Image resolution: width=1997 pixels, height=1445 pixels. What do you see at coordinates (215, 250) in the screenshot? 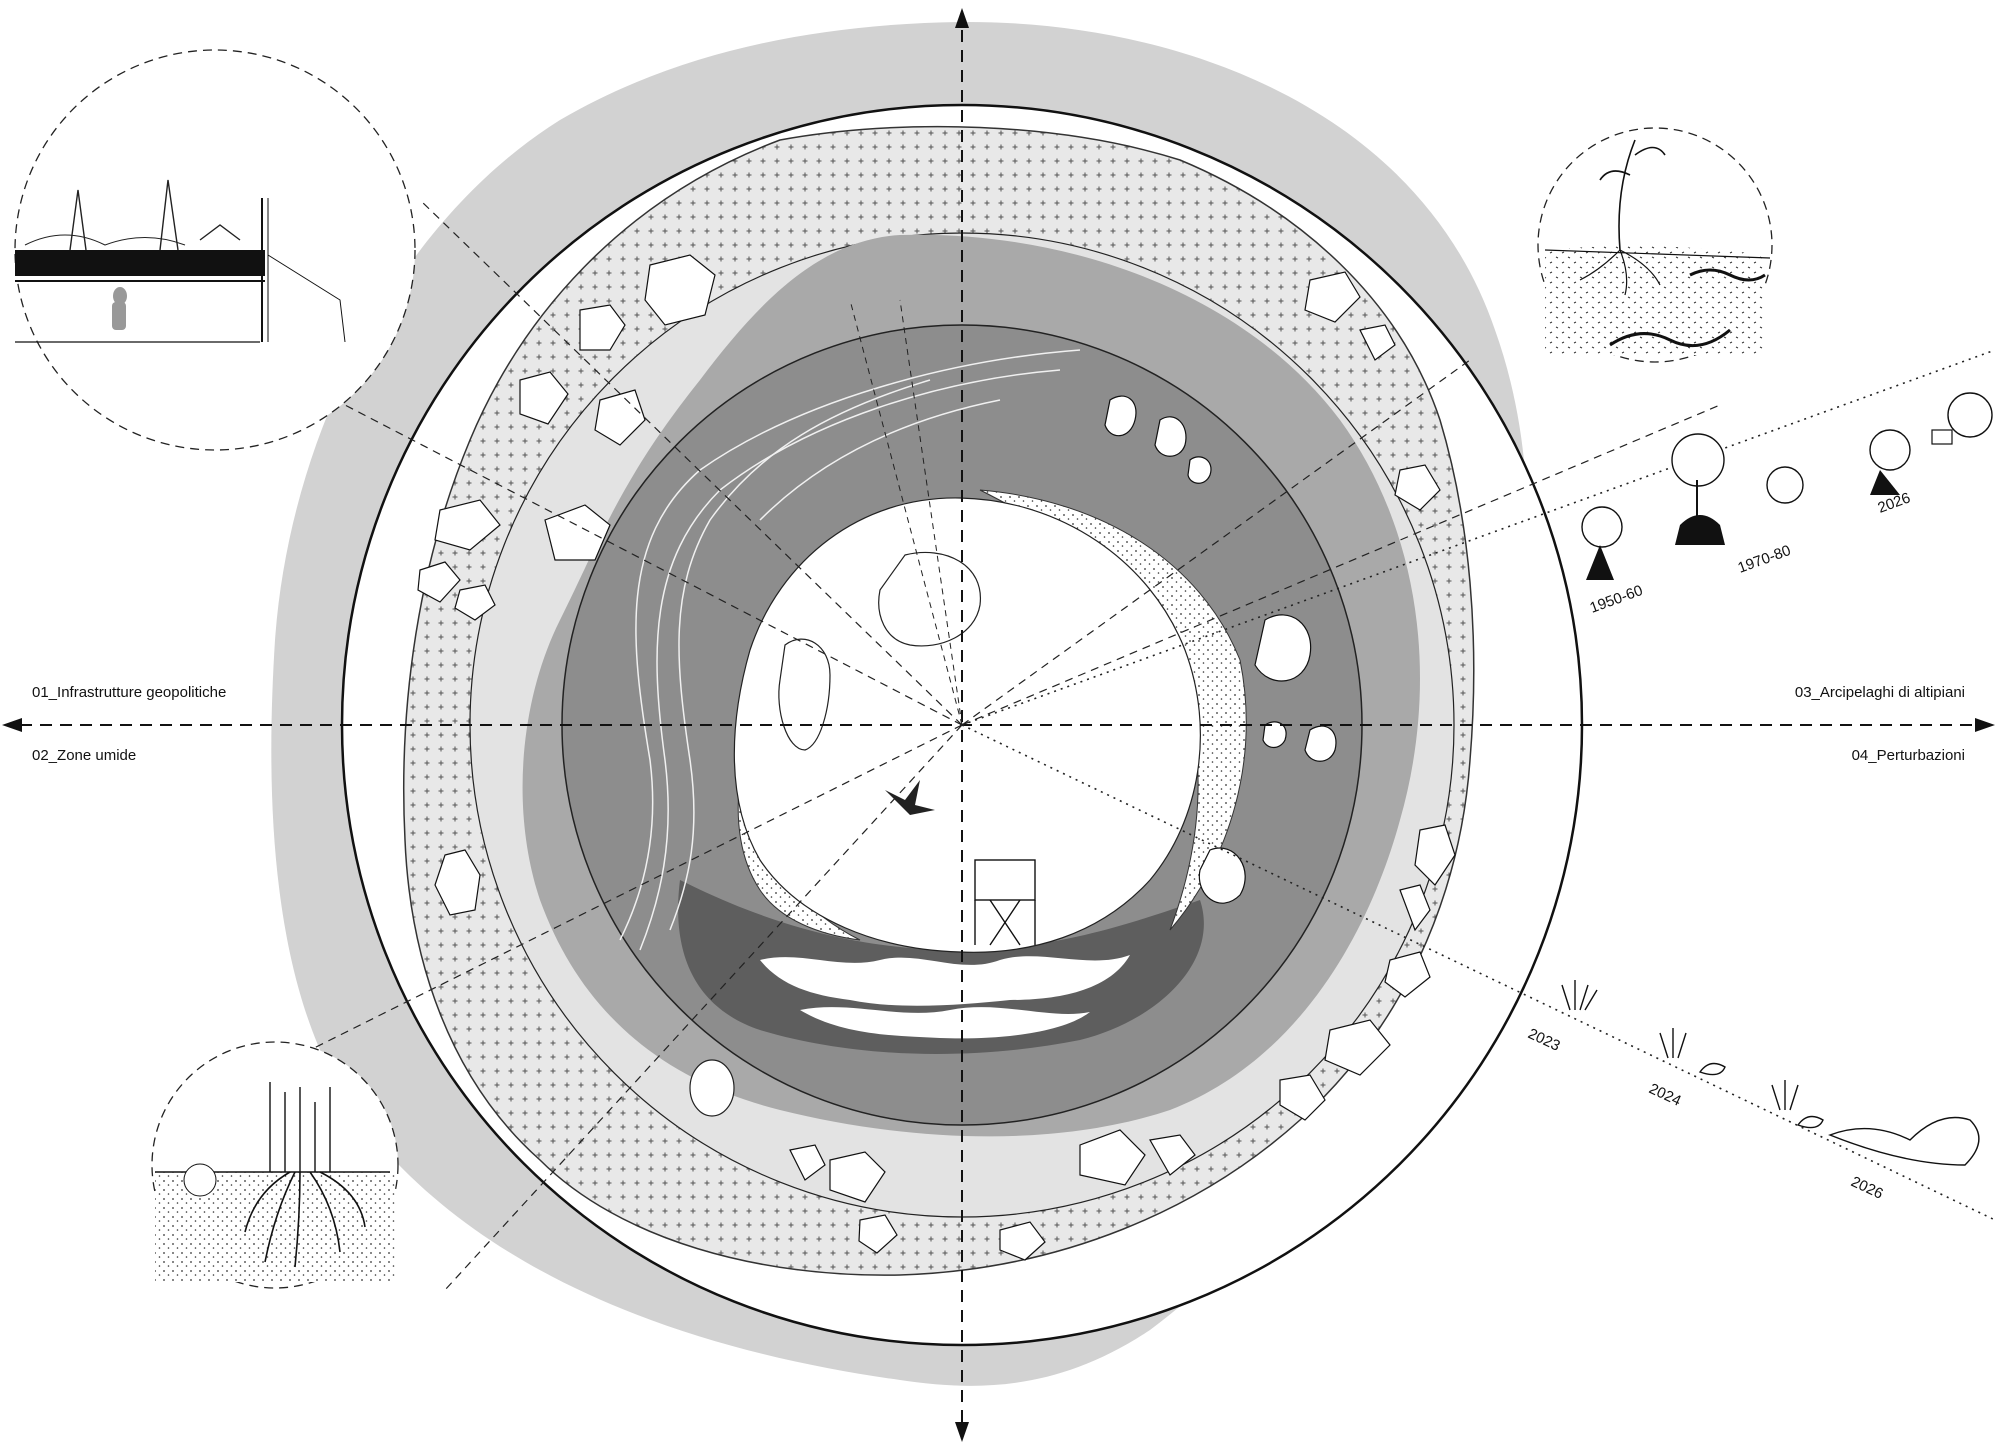
I see `detail-section-infrastructure` at bounding box center [215, 250].